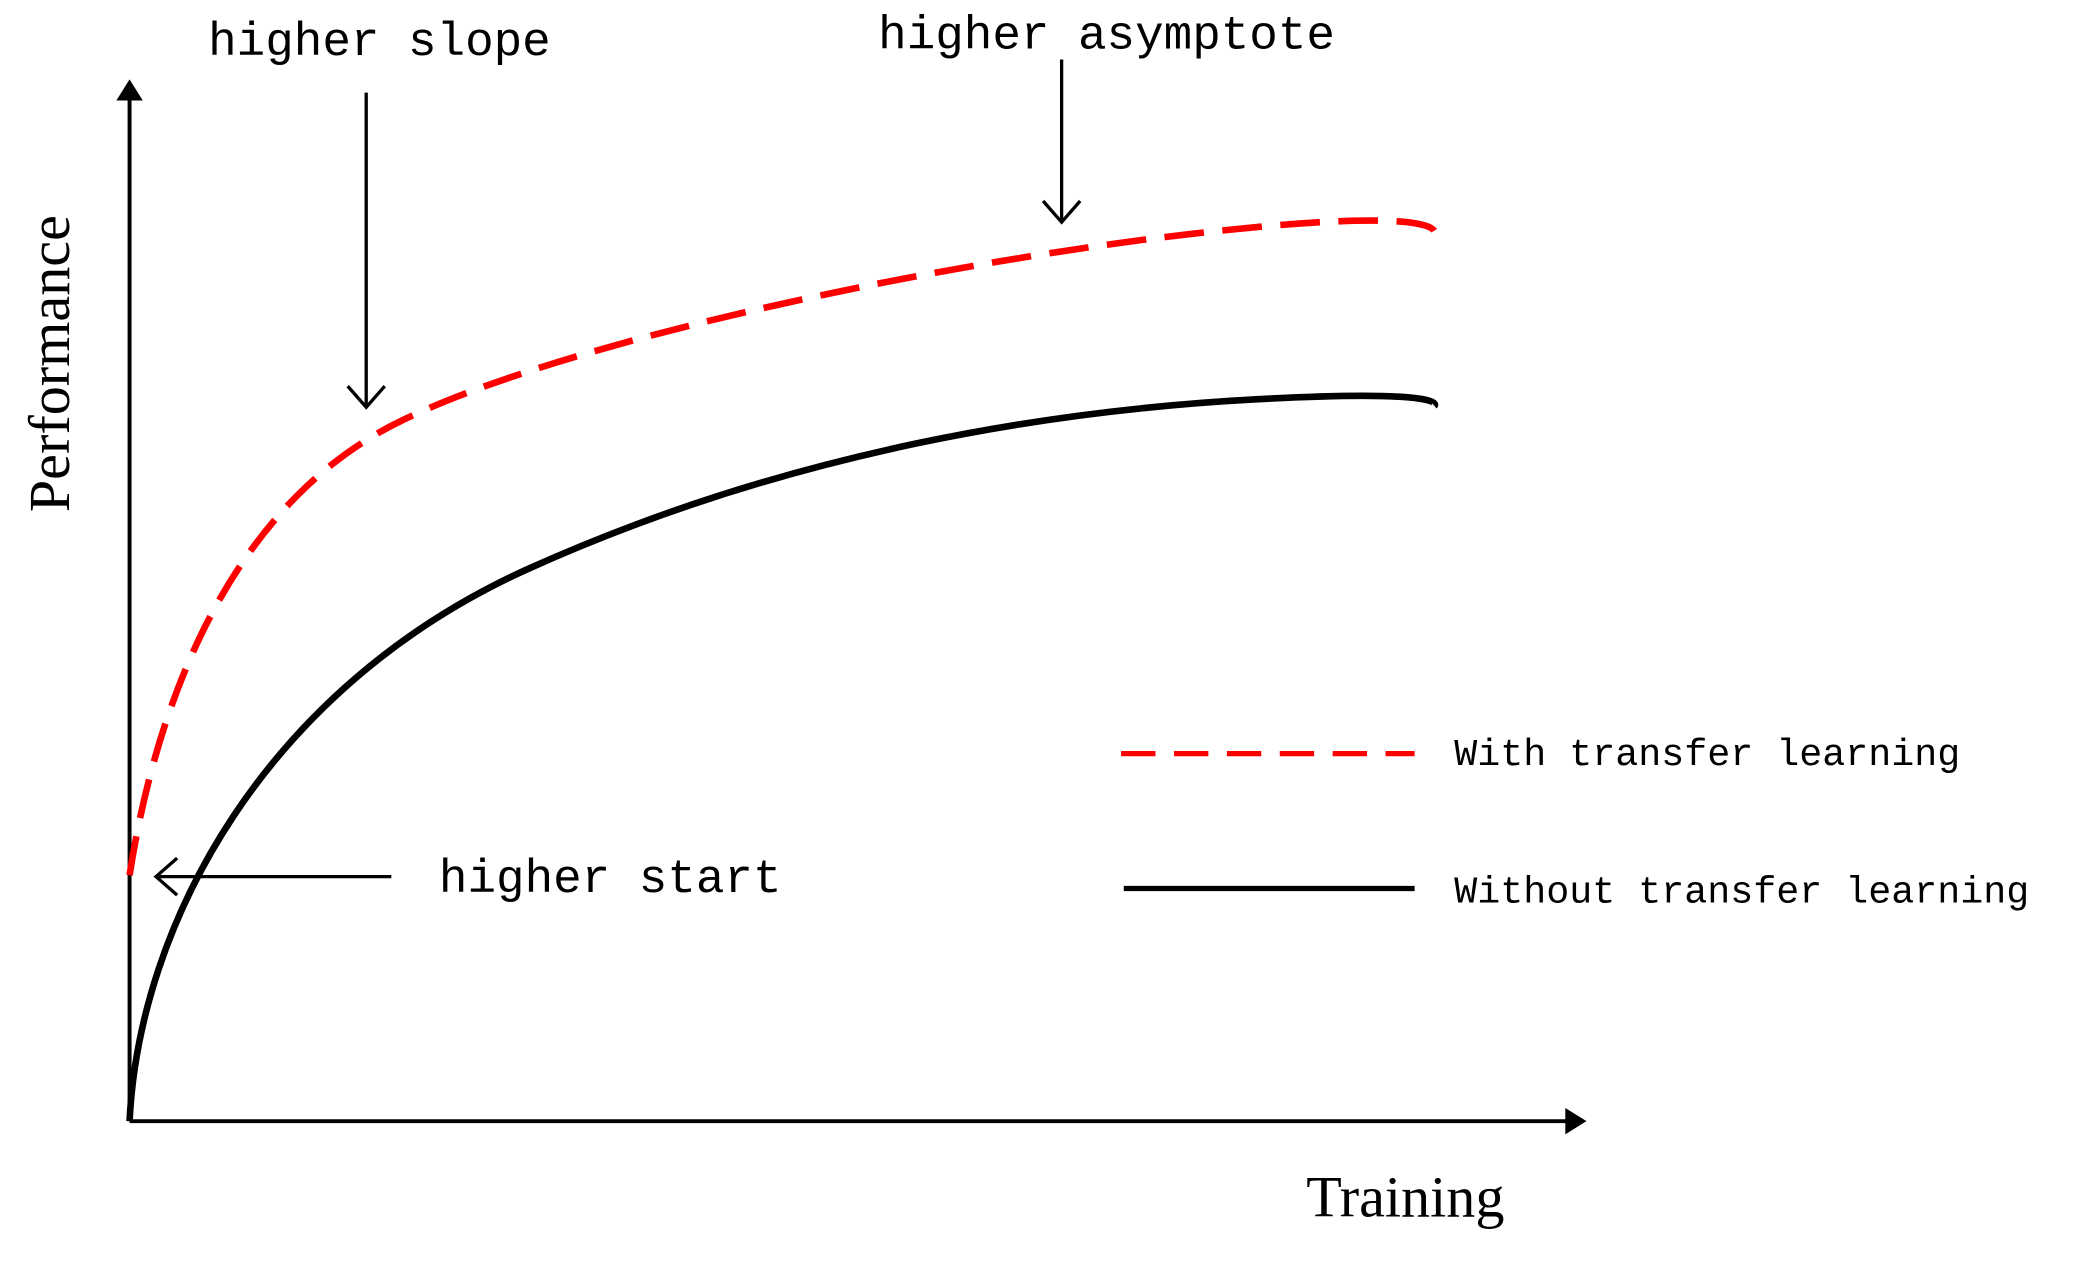 The width and height of the screenshot is (2073, 1268). I want to click on annotation-asymptote: higher asymptote, so click(1106, 36).